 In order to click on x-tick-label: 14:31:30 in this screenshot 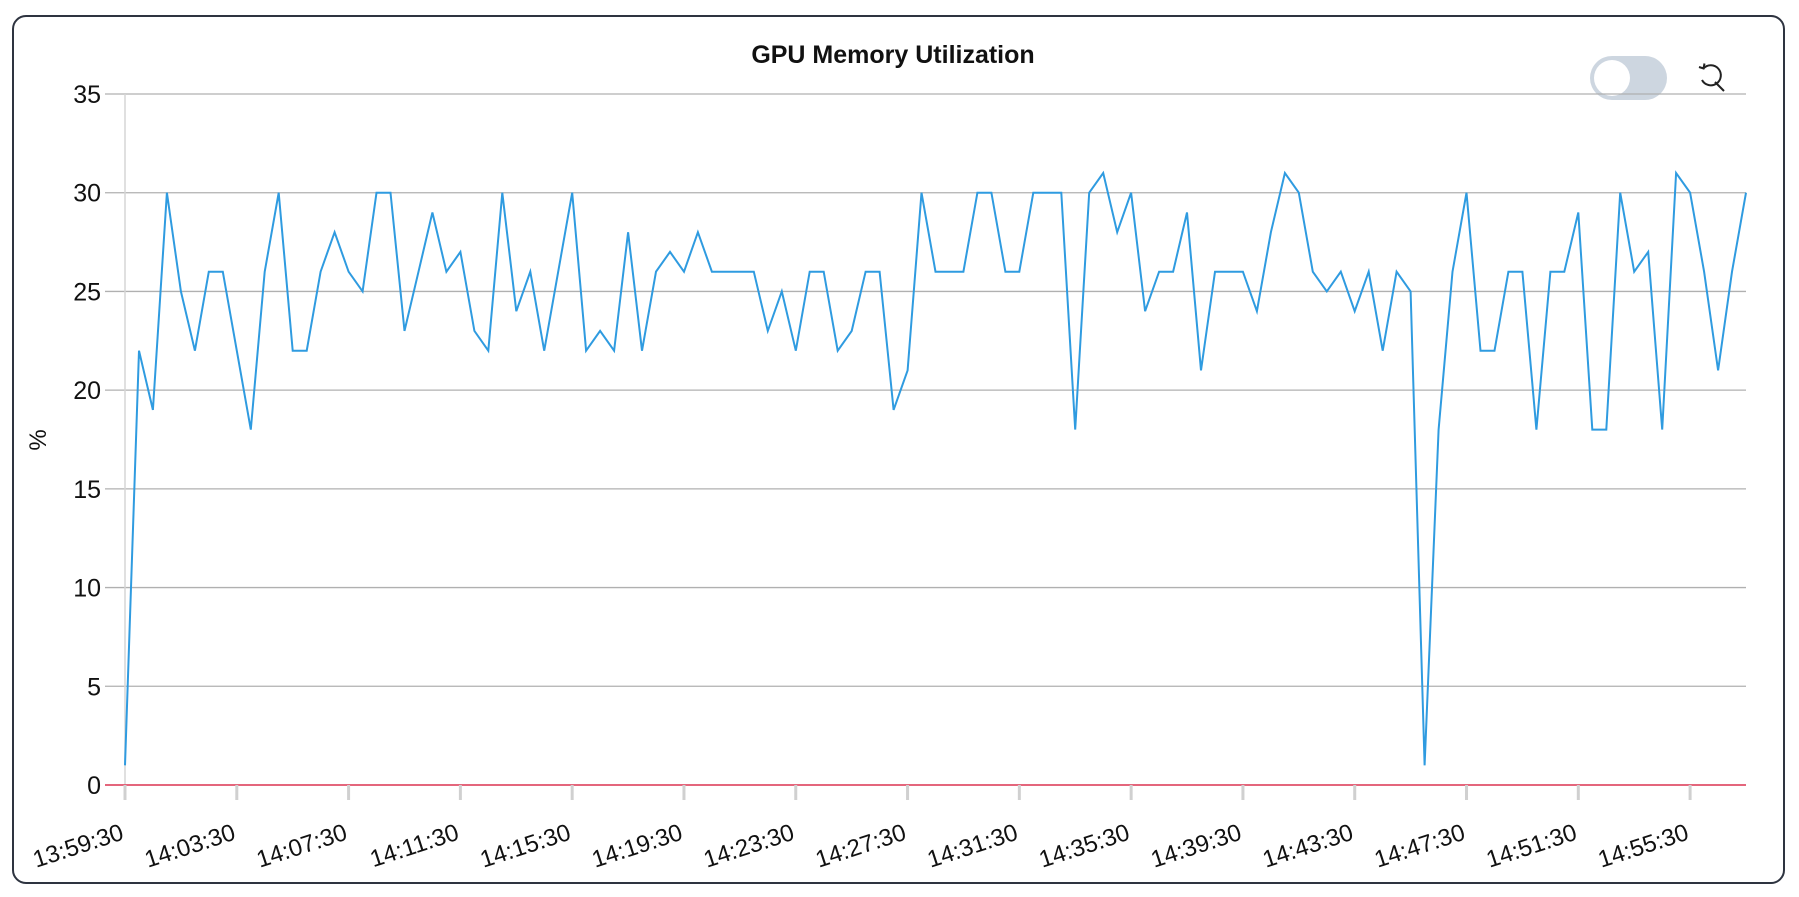, I will do `click(972, 846)`.